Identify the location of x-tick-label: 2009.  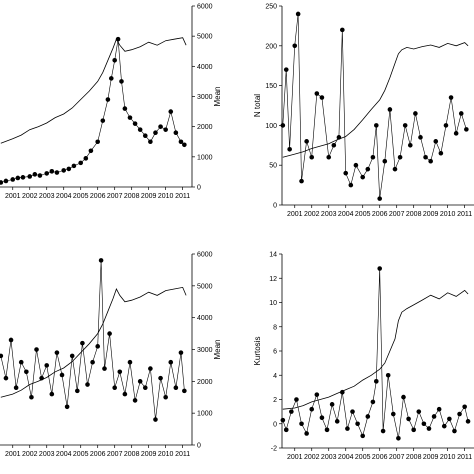
(149, 454).